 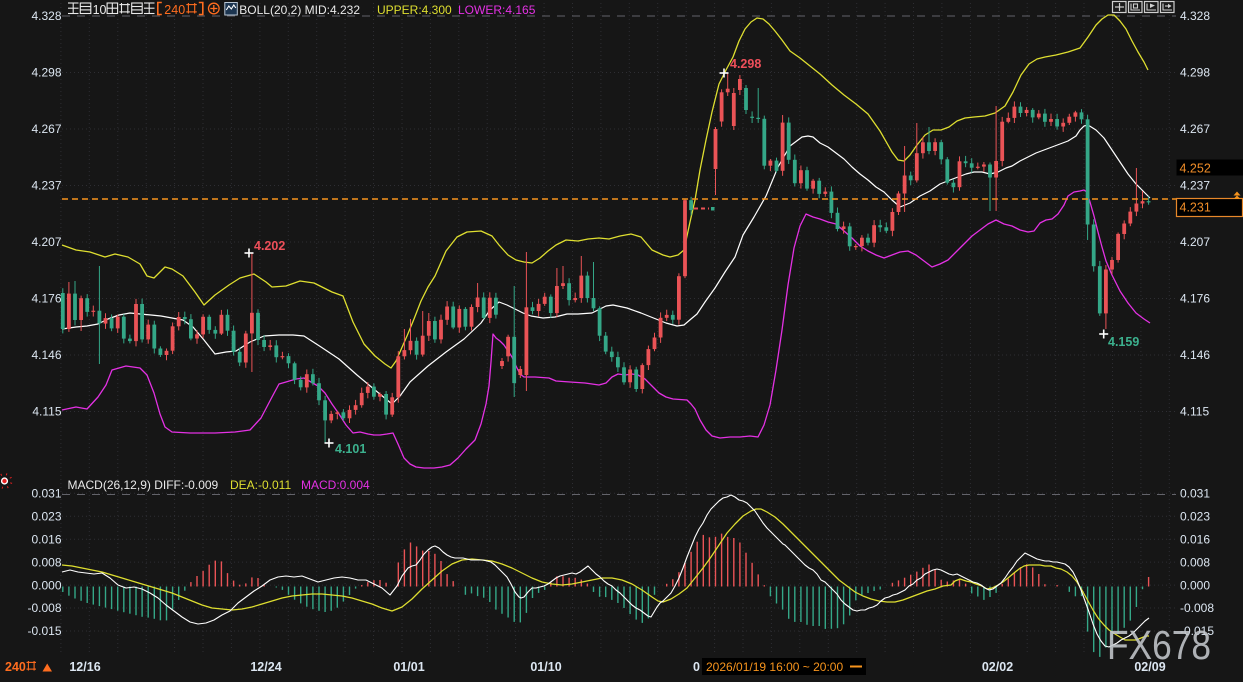 What do you see at coordinates (265, 667) in the screenshot?
I see `svg-text: 12/24` at bounding box center [265, 667].